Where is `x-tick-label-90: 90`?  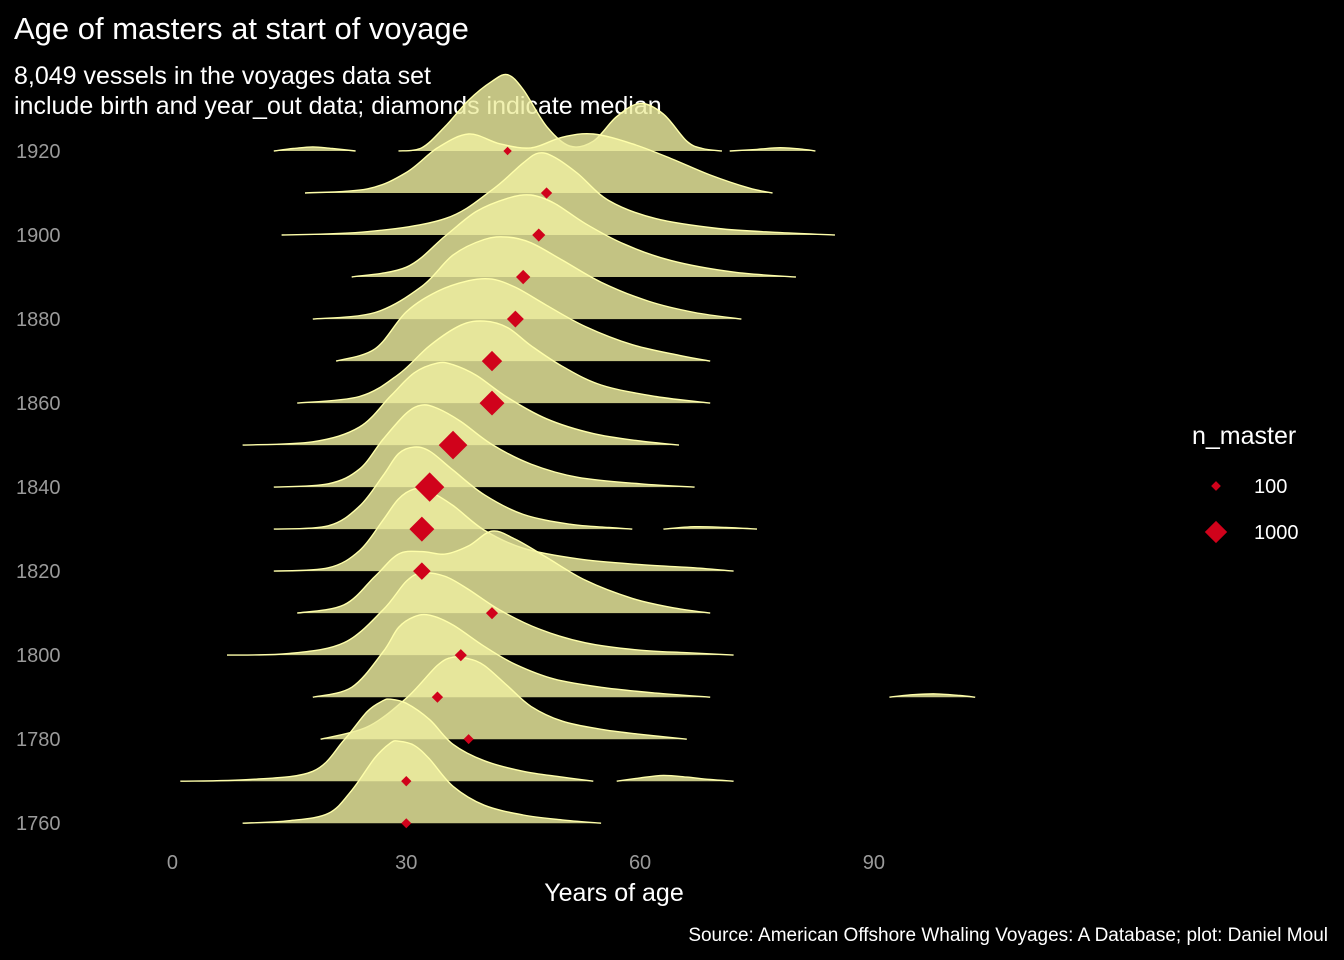
x-tick-label-90: 90 is located at coordinates (874, 863).